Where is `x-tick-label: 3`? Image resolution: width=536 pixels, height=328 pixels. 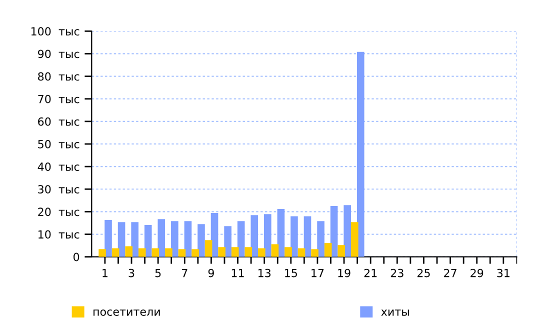 x-tick-label: 3 is located at coordinates (131, 273).